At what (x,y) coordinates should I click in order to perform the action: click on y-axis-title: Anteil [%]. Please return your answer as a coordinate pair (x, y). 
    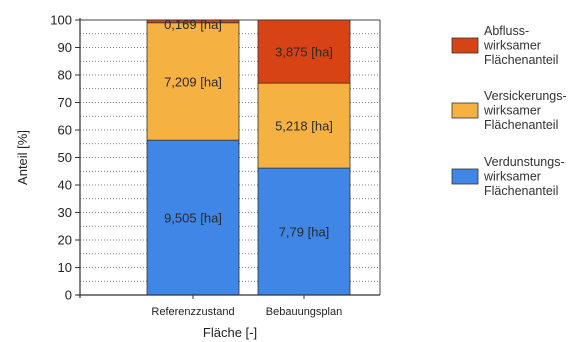
    Looking at the image, I should click on (22, 157).